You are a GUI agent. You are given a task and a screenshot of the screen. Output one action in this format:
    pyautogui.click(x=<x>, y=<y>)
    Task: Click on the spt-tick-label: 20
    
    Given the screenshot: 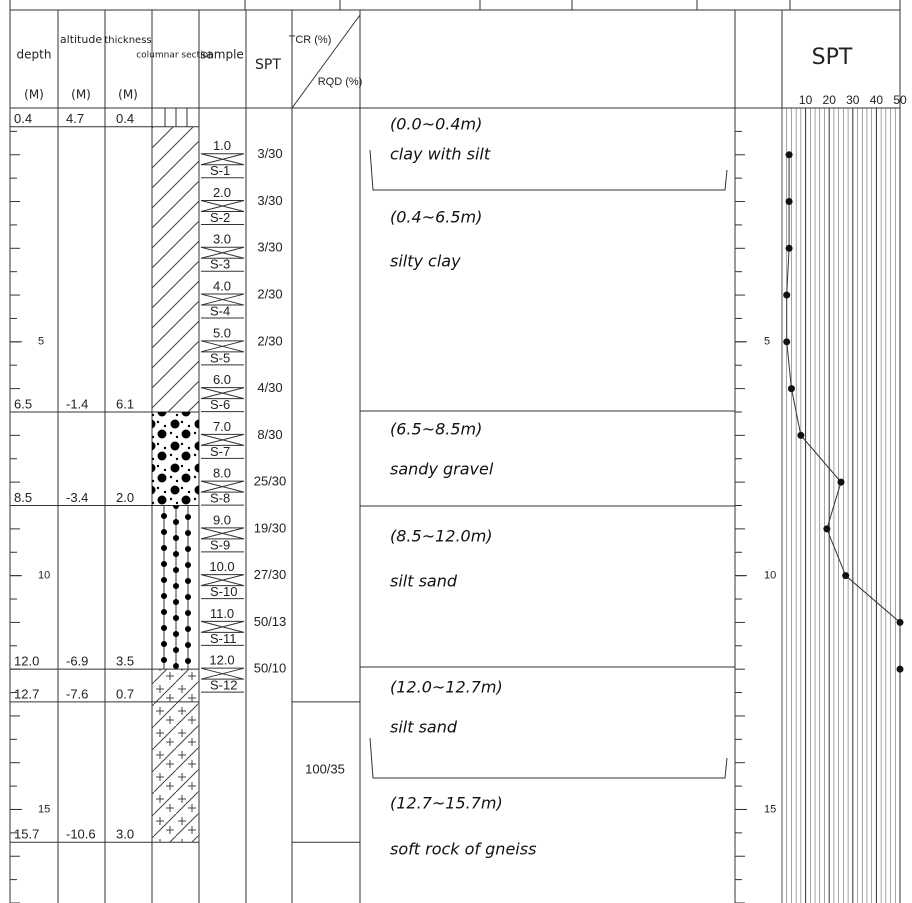 What is the action you would take?
    pyautogui.click(x=830, y=100)
    